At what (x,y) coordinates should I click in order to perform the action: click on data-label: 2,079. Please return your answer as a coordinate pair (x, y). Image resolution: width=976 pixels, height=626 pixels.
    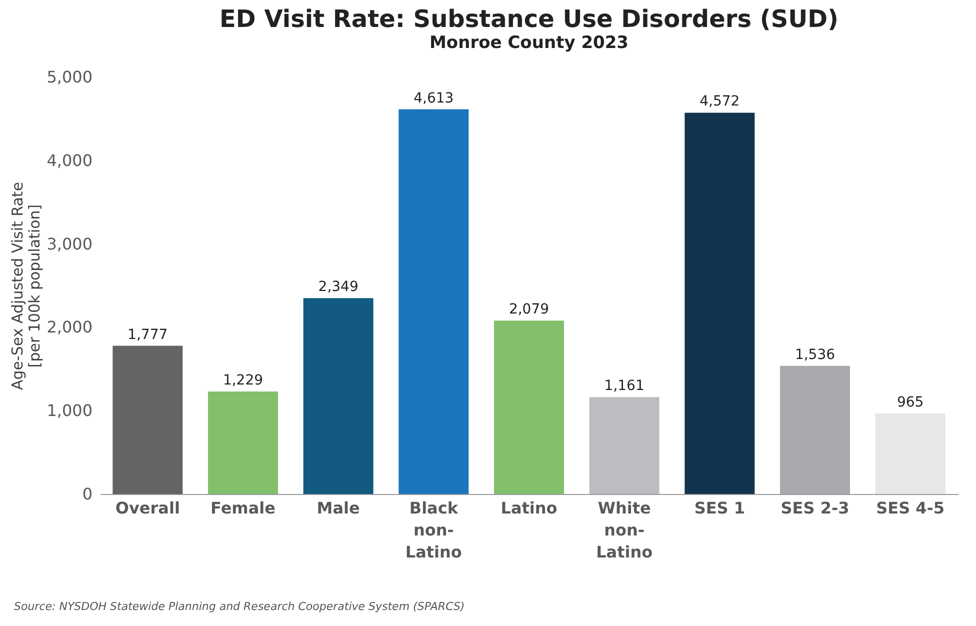
    Looking at the image, I should click on (529, 310).